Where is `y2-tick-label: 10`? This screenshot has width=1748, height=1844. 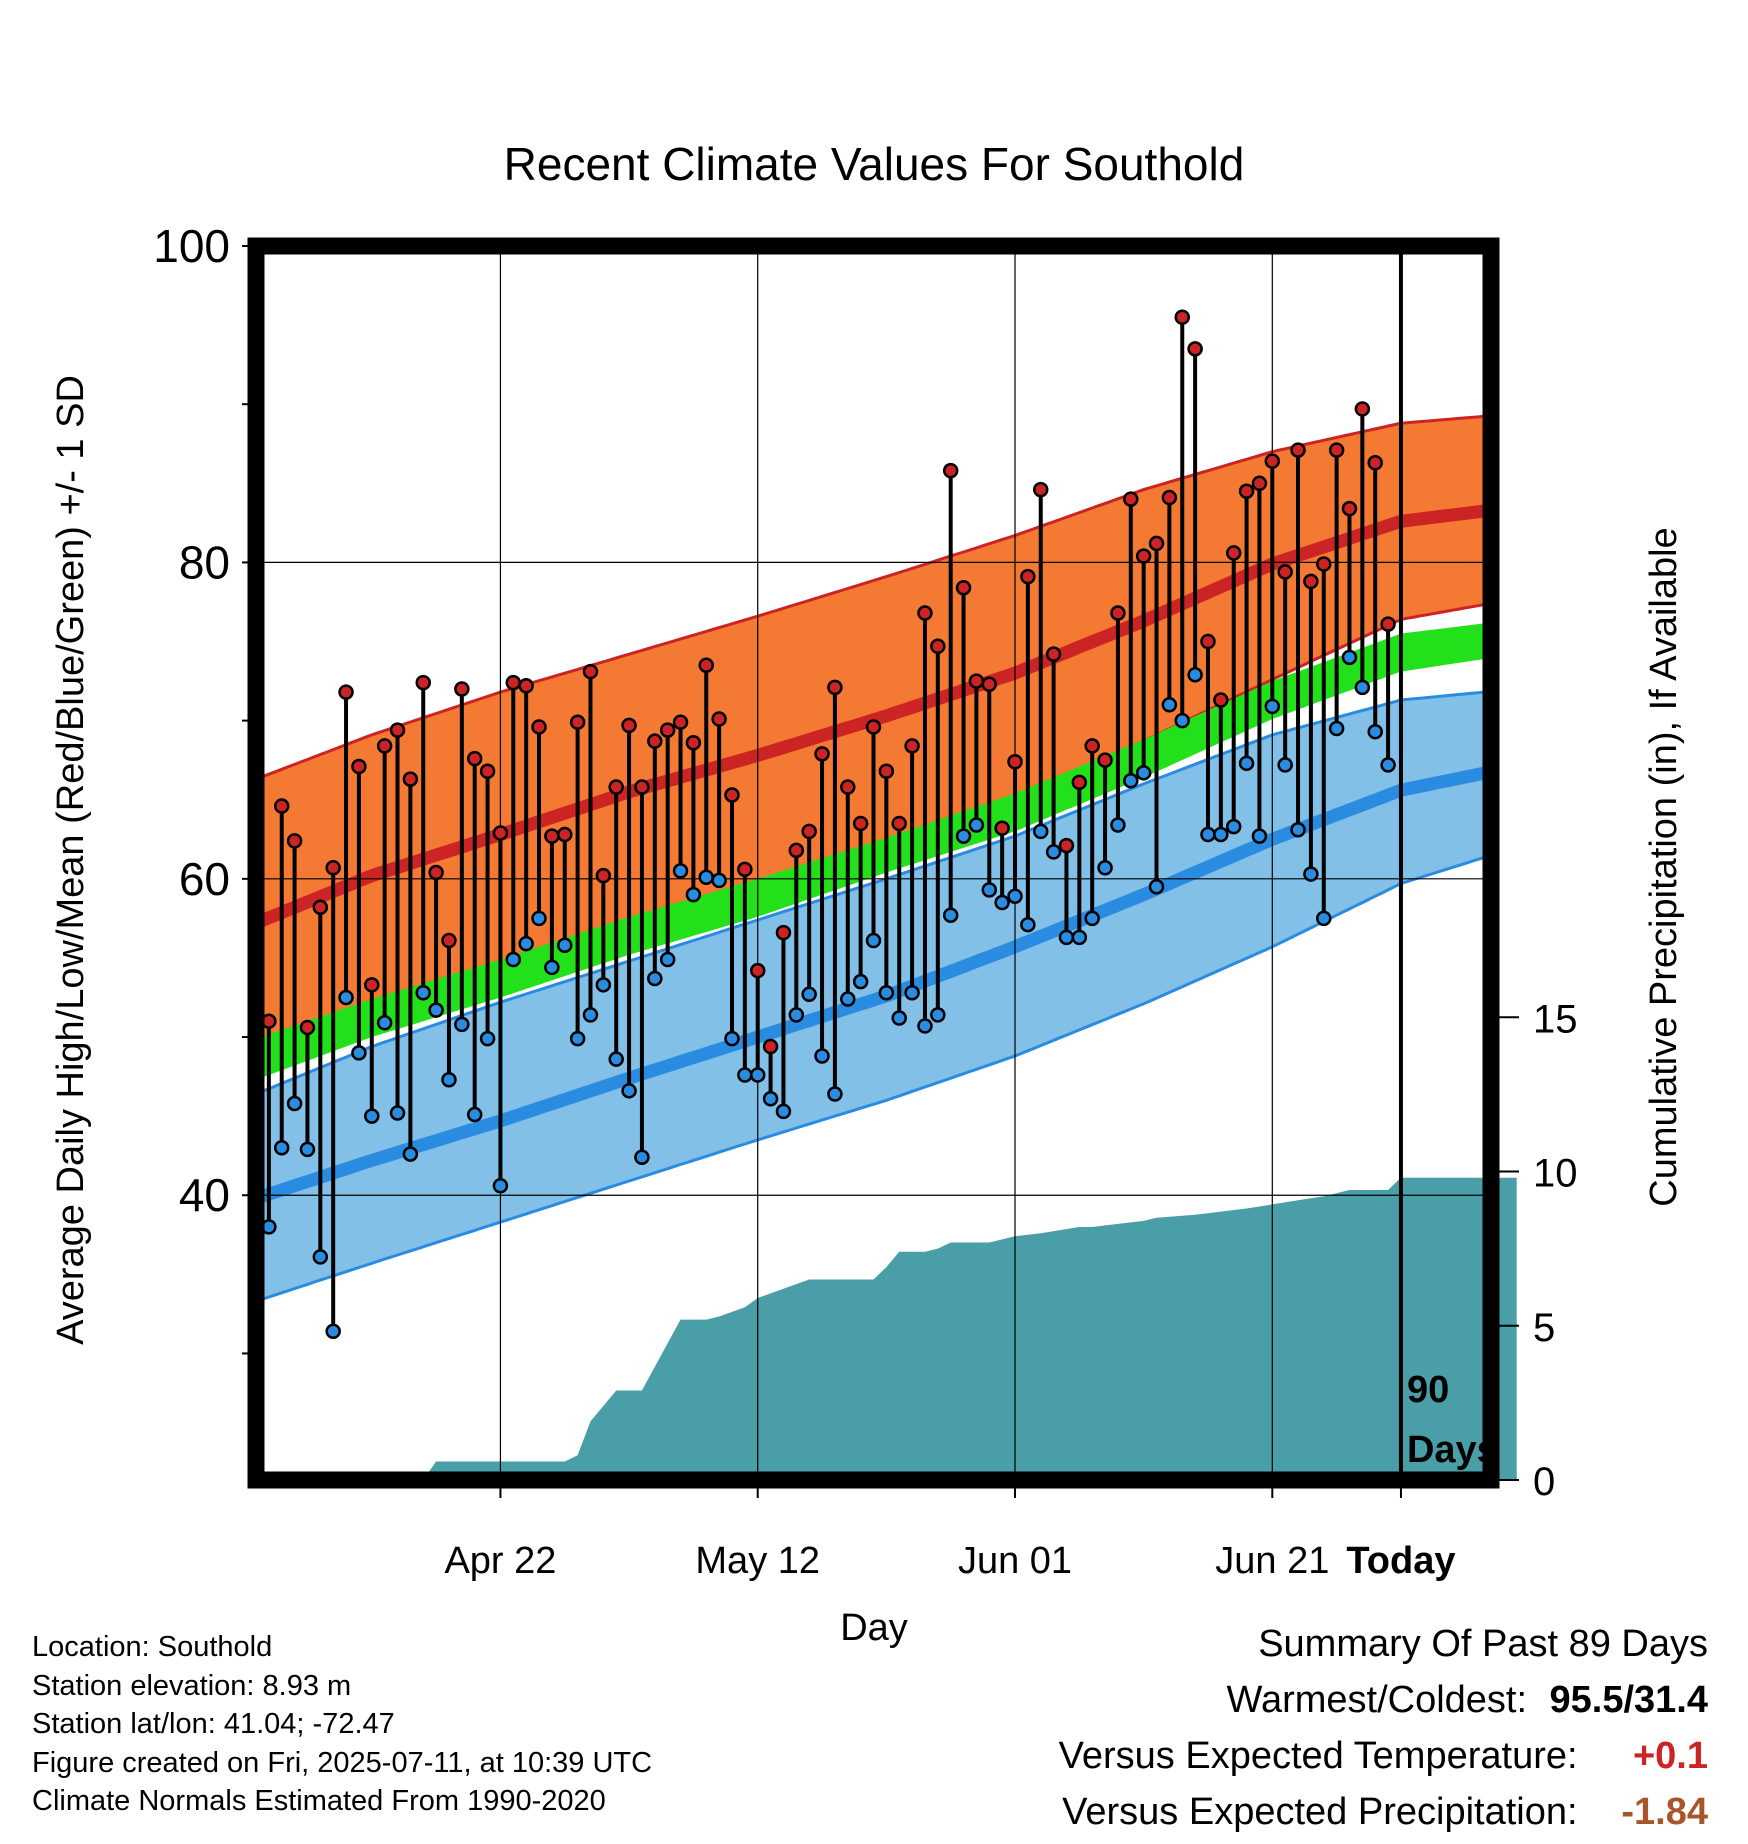
y2-tick-label: 10 is located at coordinates (1555, 1174).